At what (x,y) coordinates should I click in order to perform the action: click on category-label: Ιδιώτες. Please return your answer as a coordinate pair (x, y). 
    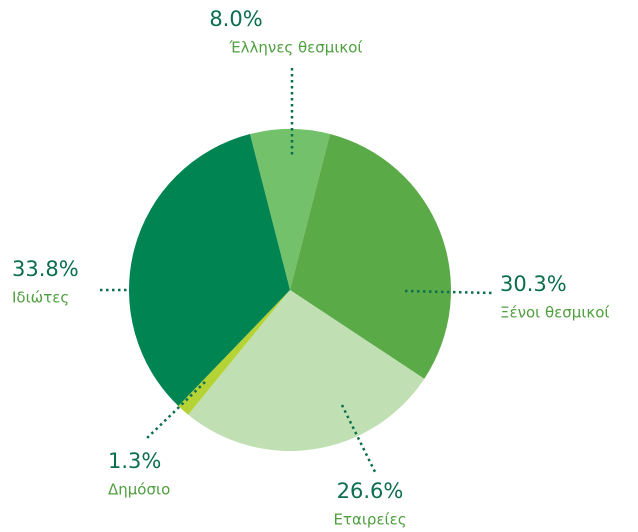
    Looking at the image, I should click on (40, 298).